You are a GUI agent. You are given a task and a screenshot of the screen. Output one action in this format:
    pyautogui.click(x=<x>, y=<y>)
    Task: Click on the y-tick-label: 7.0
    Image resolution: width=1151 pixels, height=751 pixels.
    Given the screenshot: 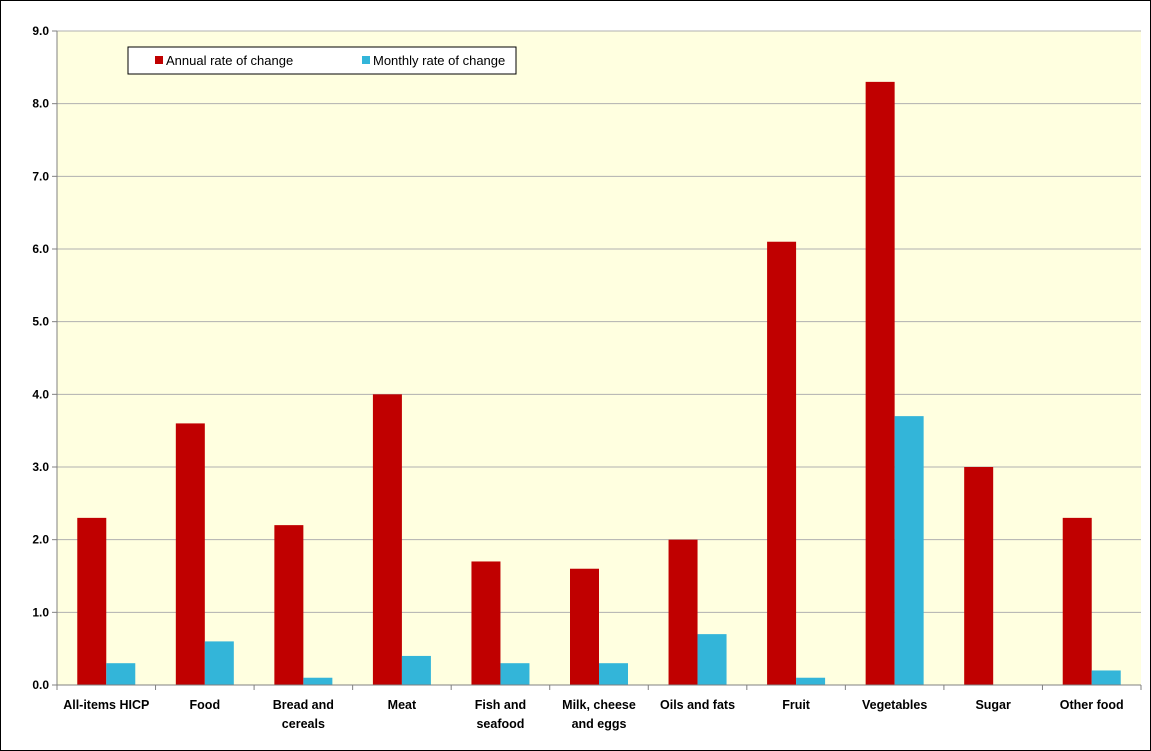 What is the action you would take?
    pyautogui.click(x=40, y=176)
    